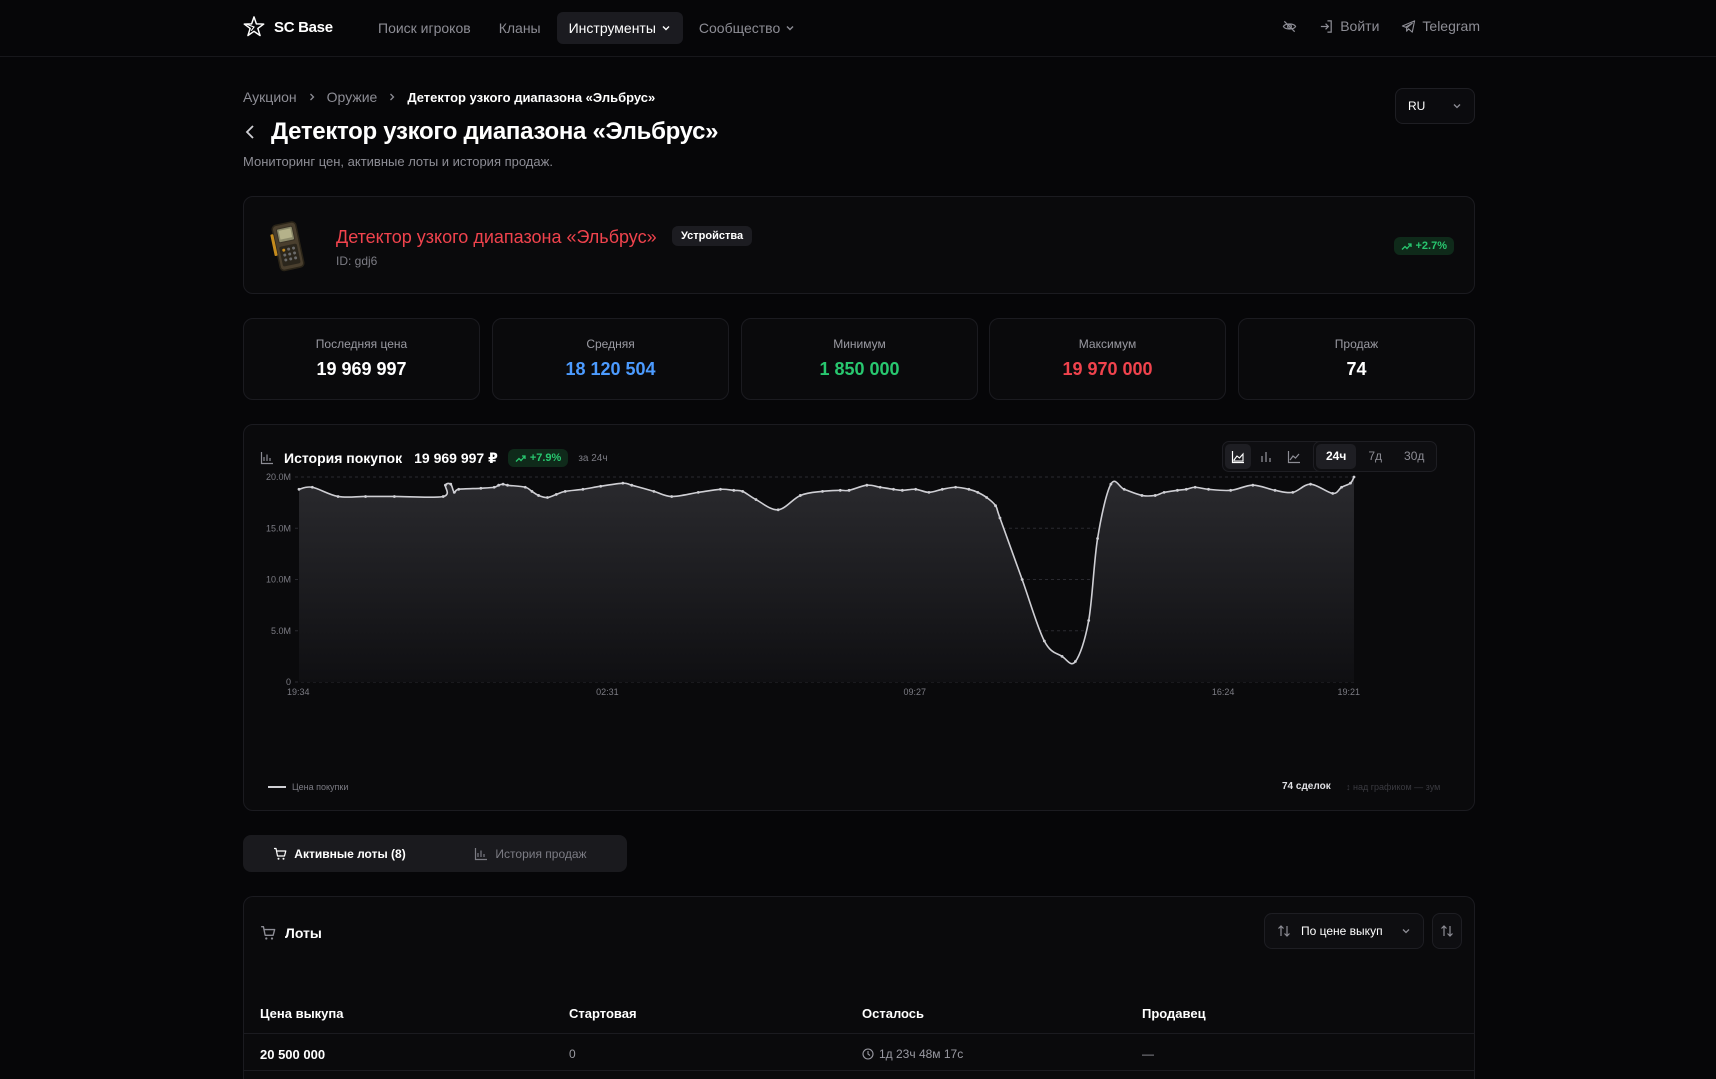 Image resolution: width=1716 pixels, height=1079 pixels. Describe the element at coordinates (250, 132) in the screenshot. I see `back-arrow-icon` at that location.